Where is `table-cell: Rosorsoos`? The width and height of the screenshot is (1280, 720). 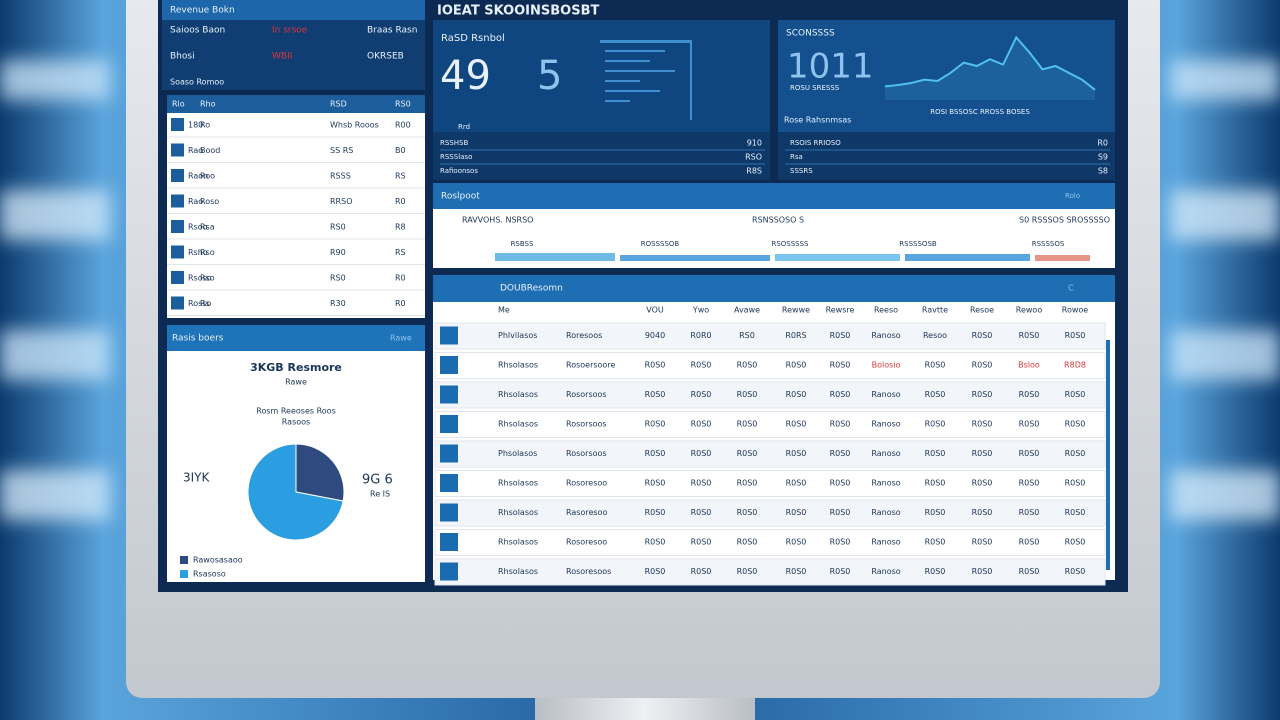 table-cell: Rosorsoos is located at coordinates (586, 453).